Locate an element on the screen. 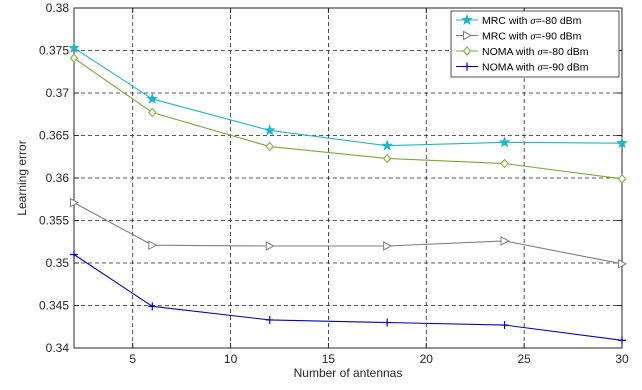 This screenshot has height=390, width=642. legend-item: NOMA with σ=-90 dBm is located at coordinates (522, 68).